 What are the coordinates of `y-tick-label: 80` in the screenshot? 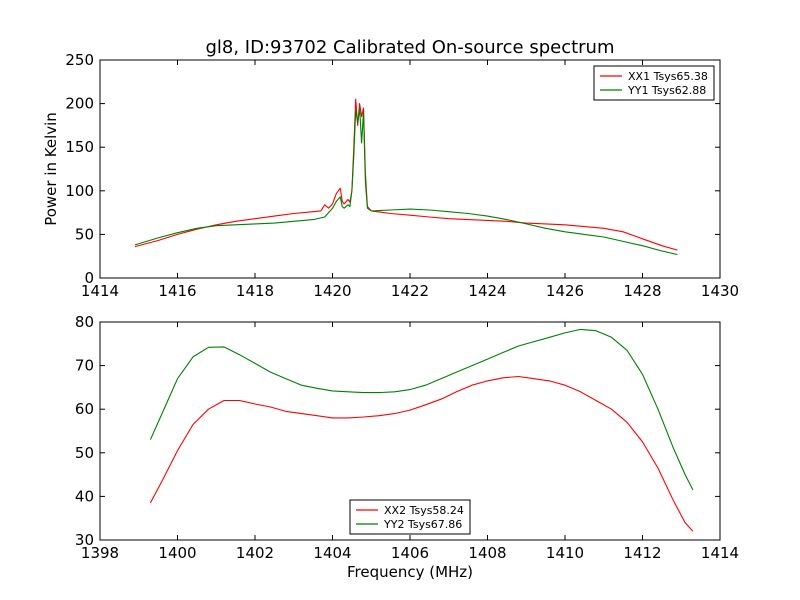 It's located at (84, 322).